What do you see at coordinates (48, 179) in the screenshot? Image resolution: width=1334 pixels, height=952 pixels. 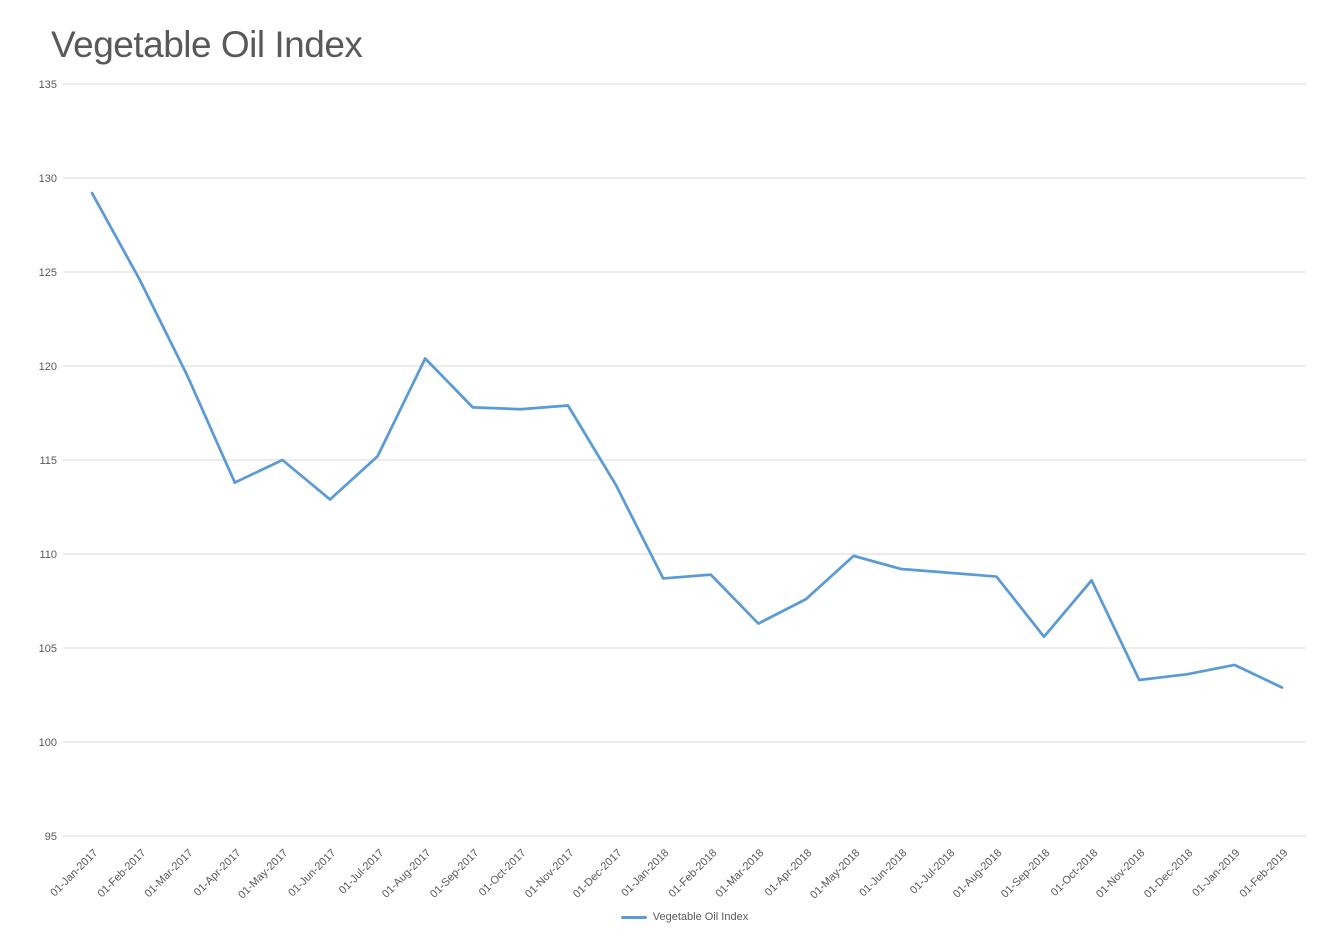 I see `y-tick-label: 130` at bounding box center [48, 179].